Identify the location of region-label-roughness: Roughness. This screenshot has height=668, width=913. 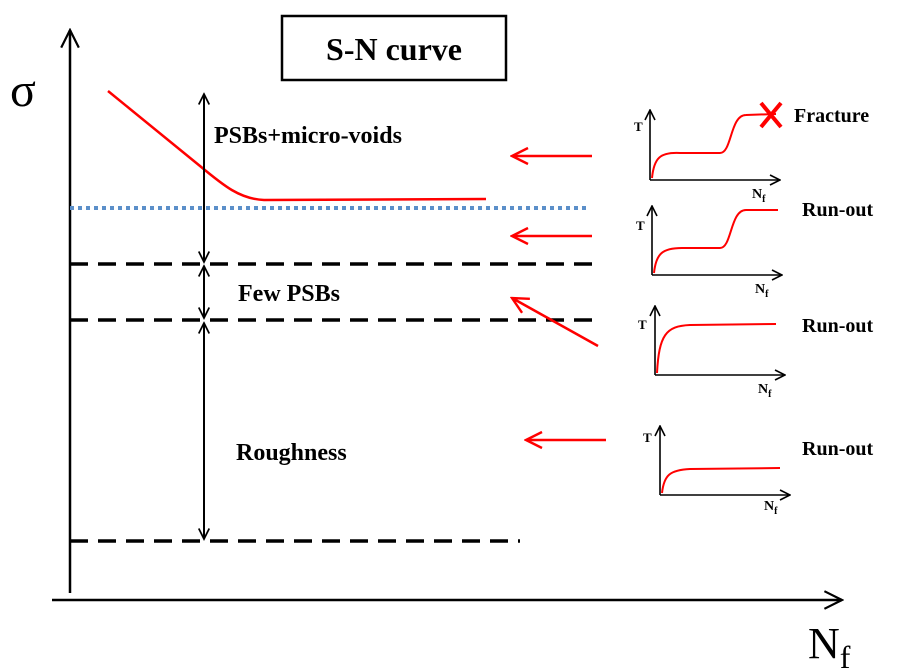
(291, 453).